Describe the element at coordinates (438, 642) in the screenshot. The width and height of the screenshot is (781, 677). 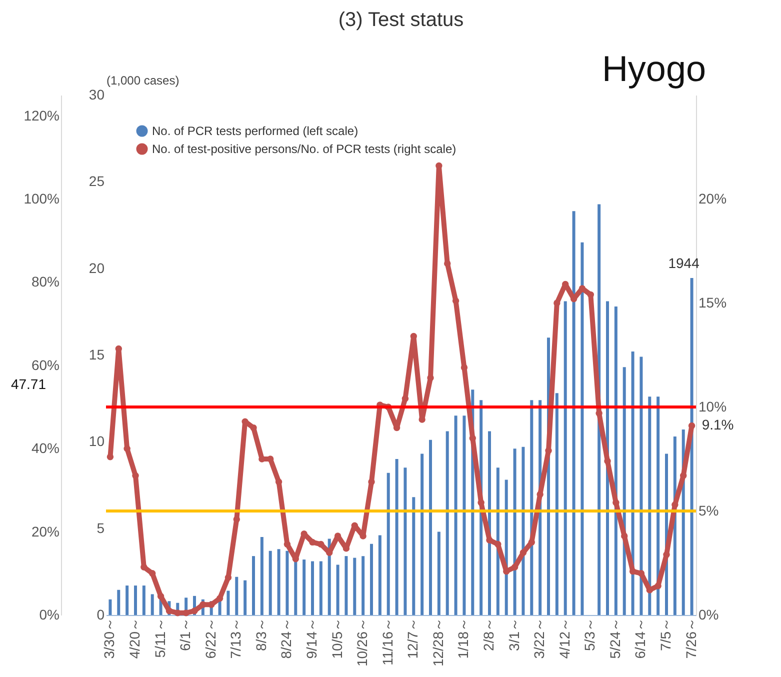
I see `x-tick-label: 12/28～` at that location.